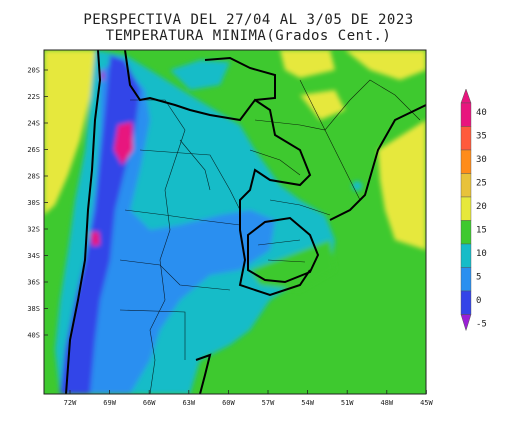  I want to click on colorbar-label: 10, so click(481, 254).